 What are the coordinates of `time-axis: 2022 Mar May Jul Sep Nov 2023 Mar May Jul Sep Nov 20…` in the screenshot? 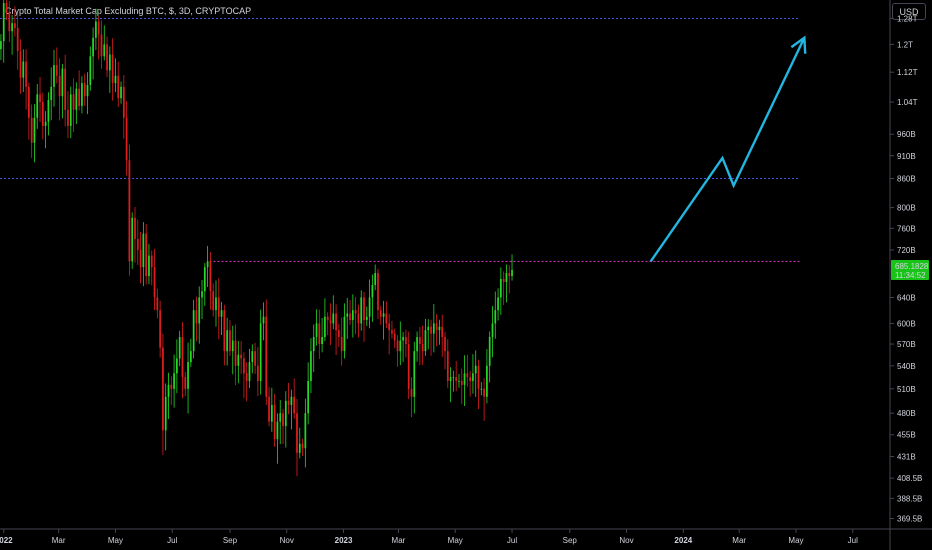 It's located at (466, 536).